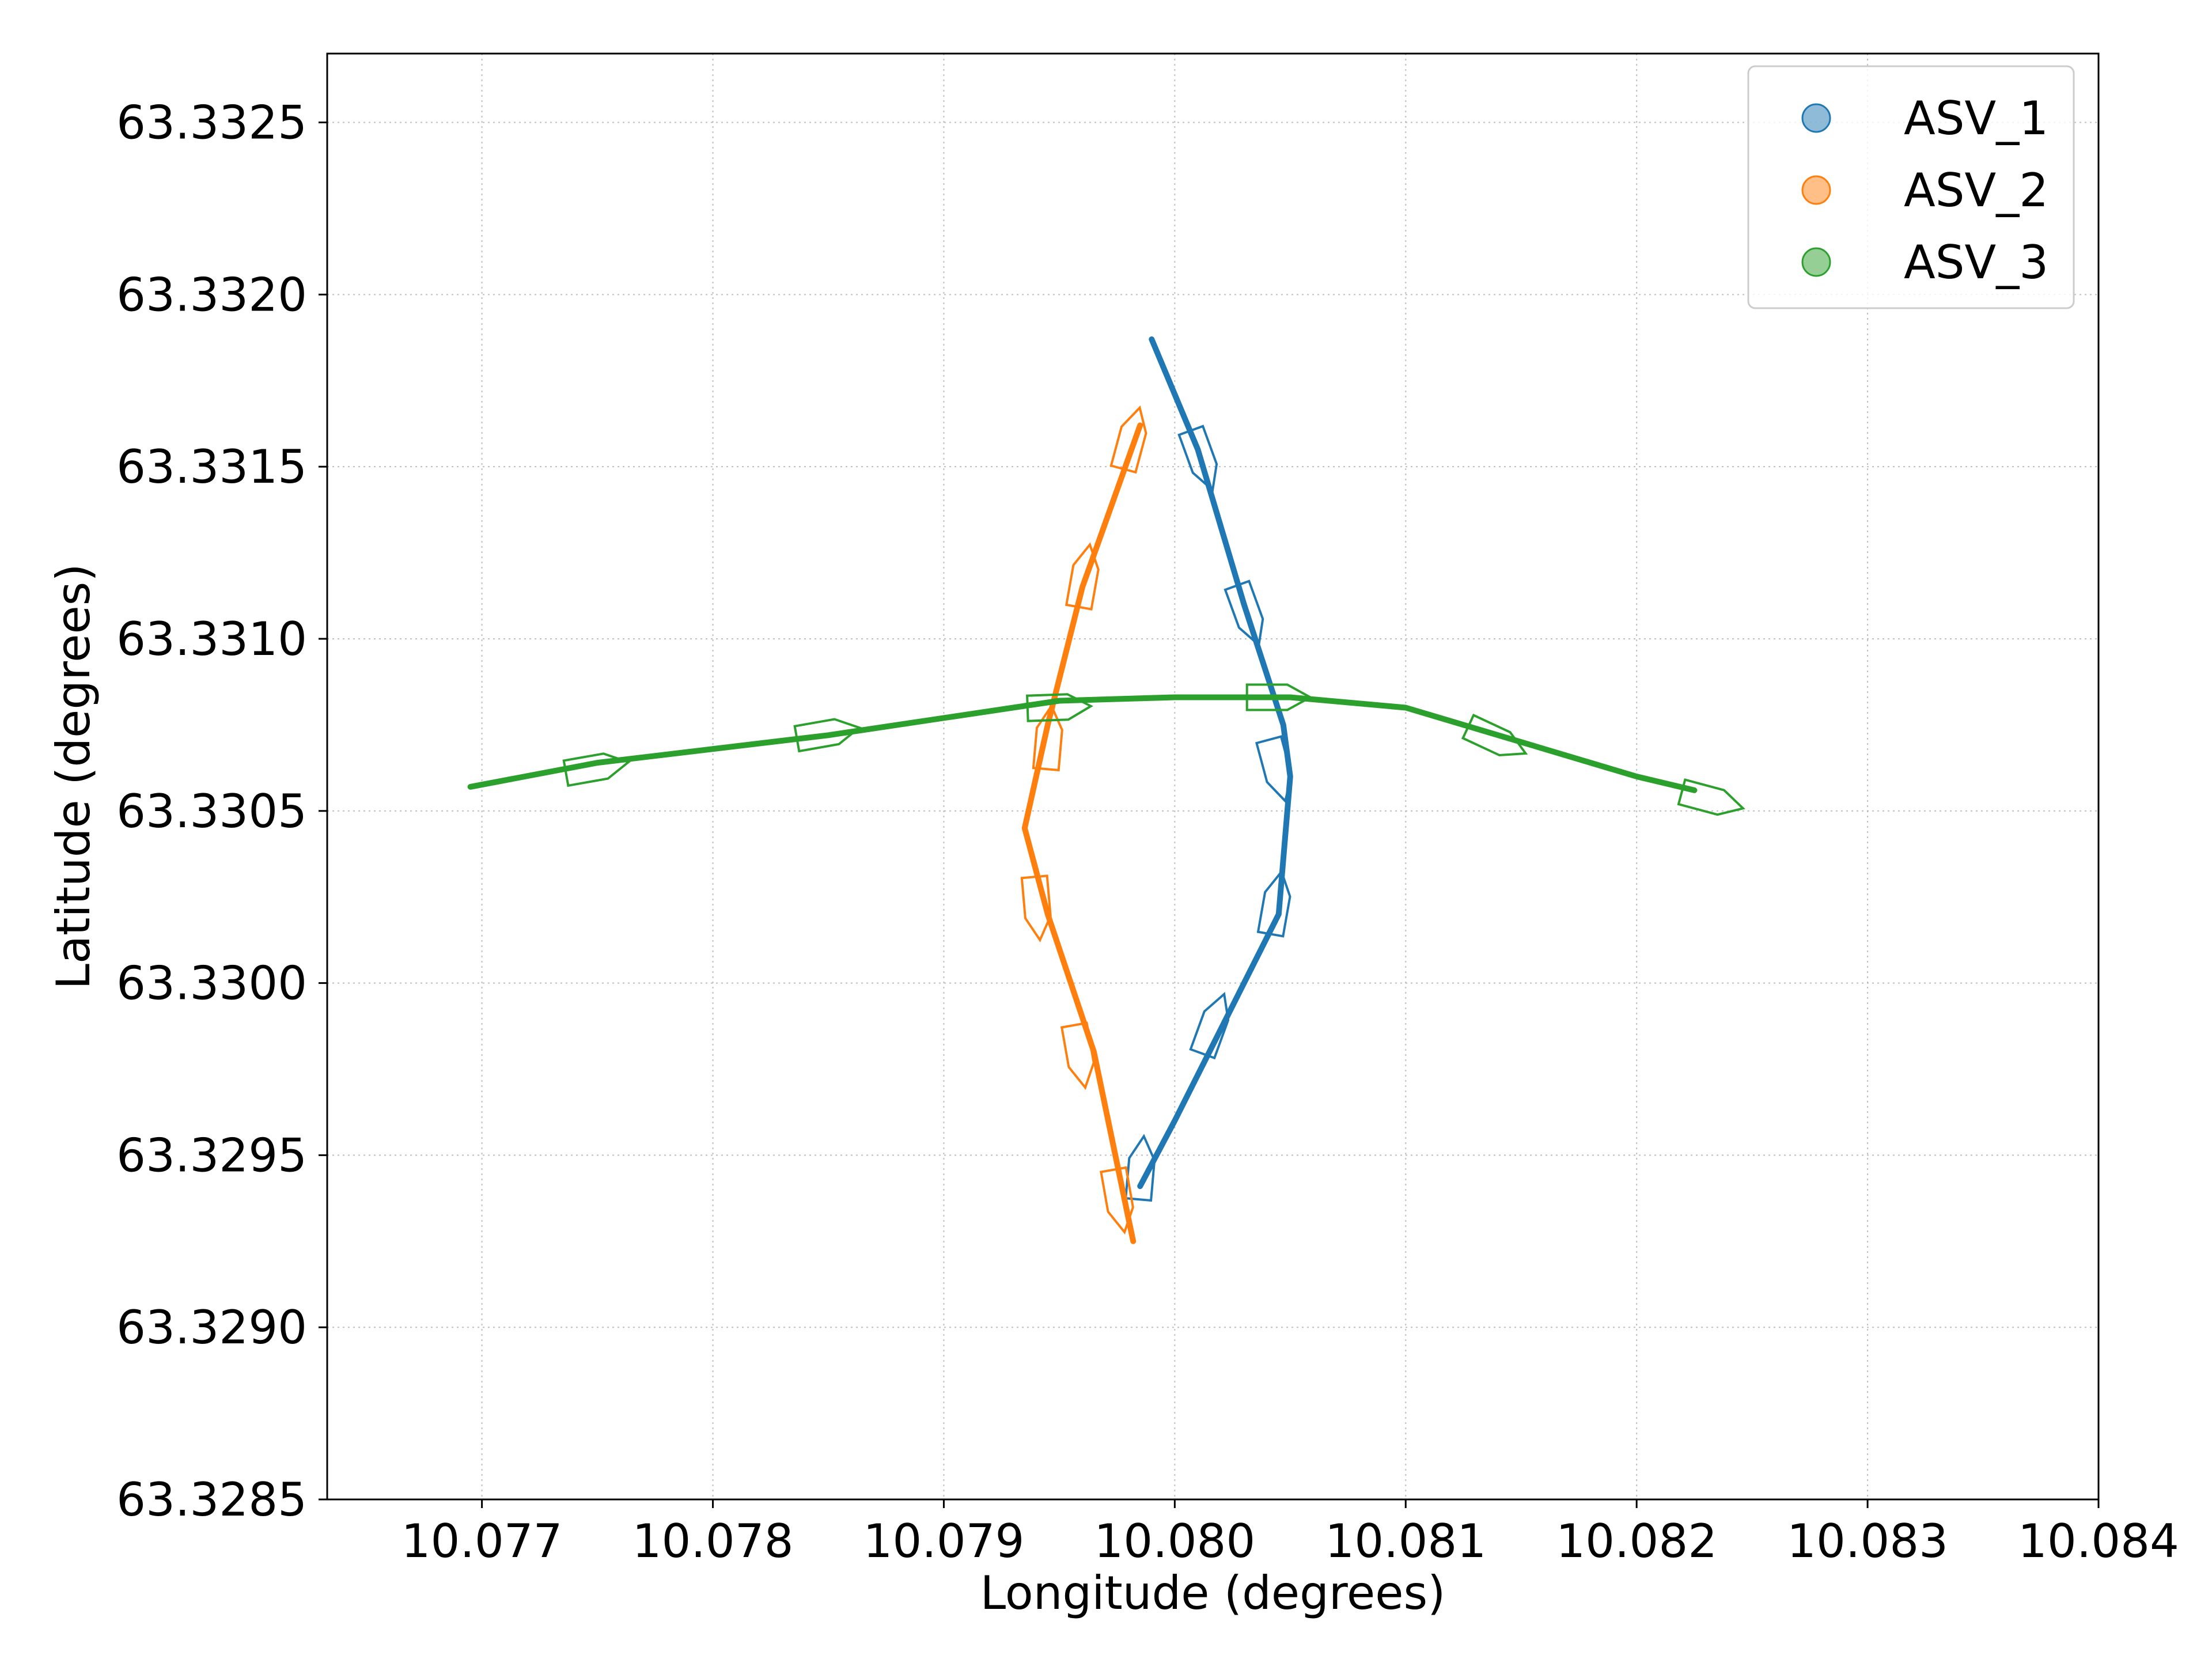 This screenshot has width=2212, height=1659. Describe the element at coordinates (1976, 118) in the screenshot. I see `legend-label: ASV_1` at that location.